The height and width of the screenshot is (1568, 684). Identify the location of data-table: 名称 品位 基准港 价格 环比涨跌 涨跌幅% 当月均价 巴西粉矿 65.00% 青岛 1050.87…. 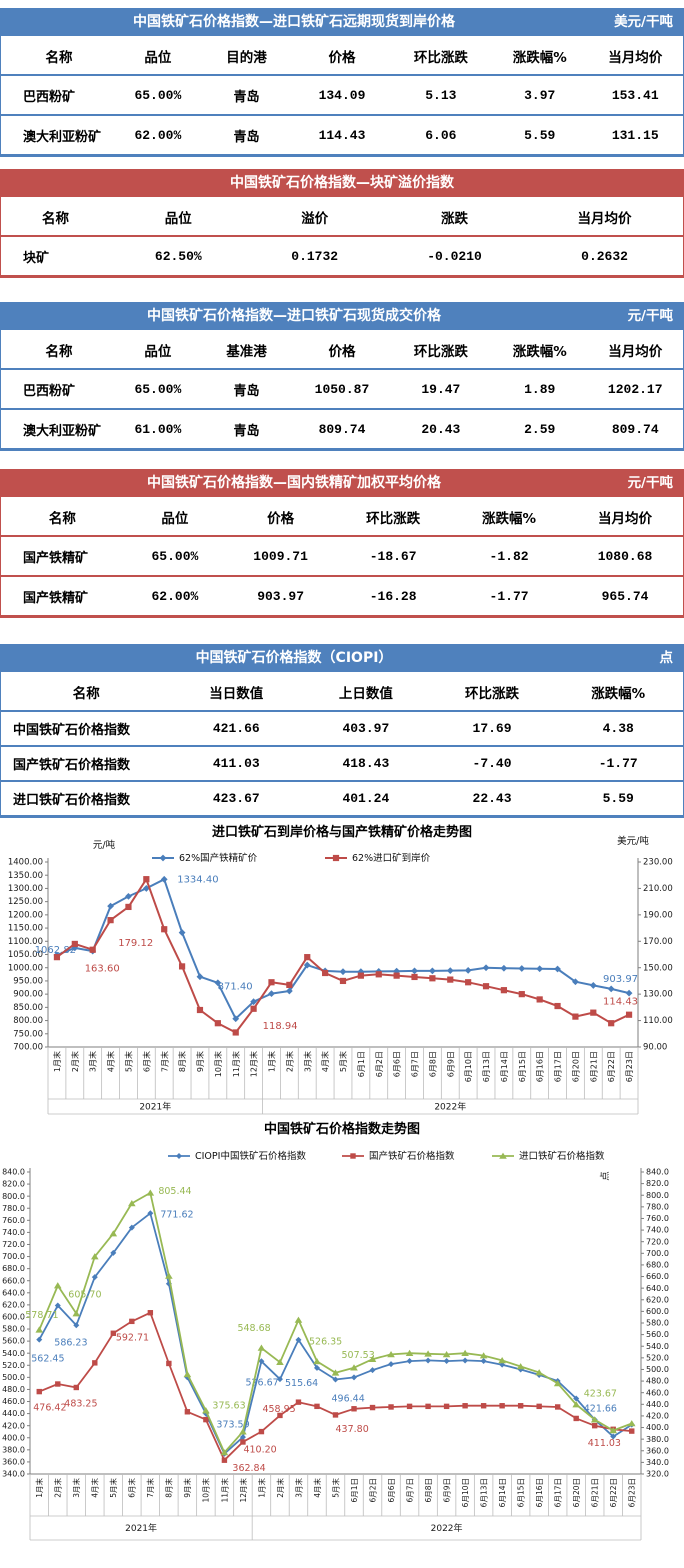
(342, 390).